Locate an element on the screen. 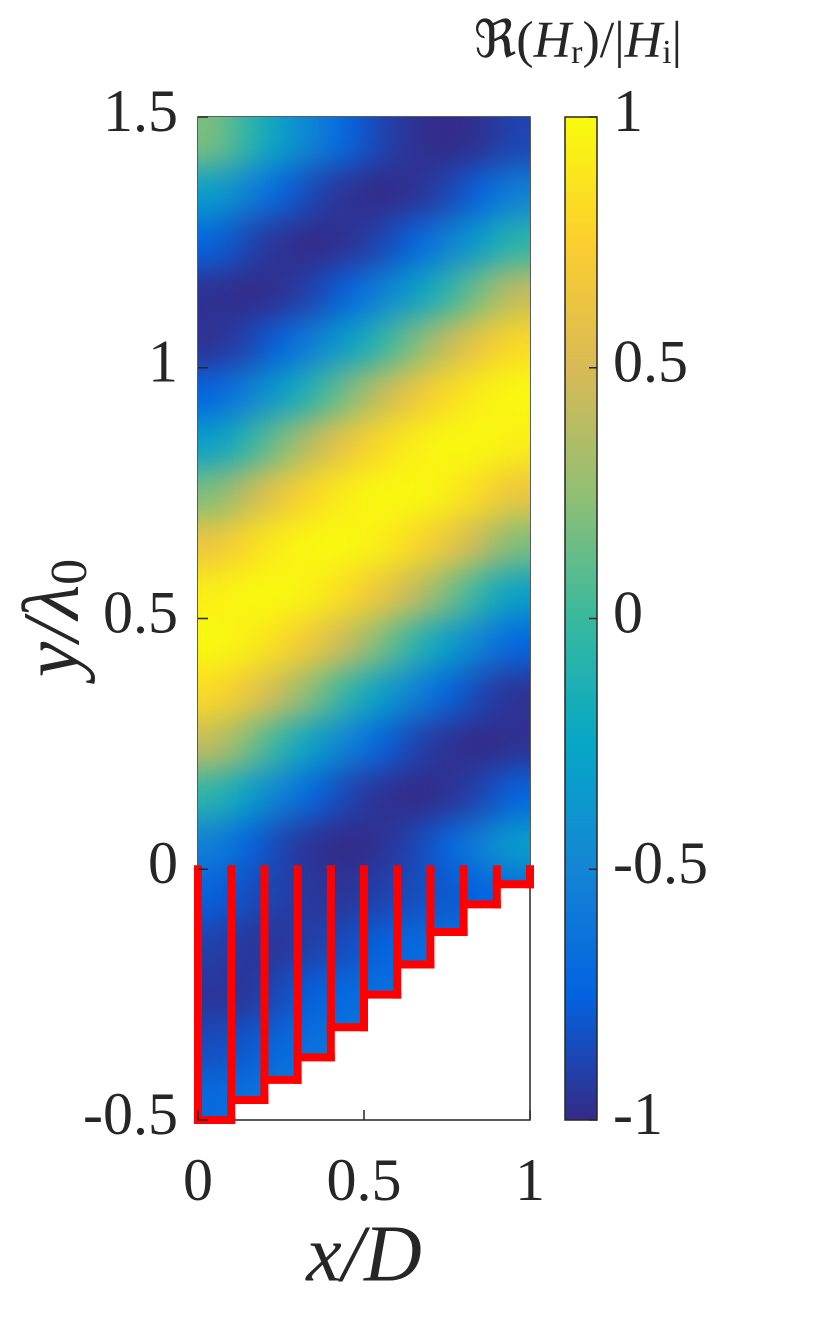 The image size is (830, 1317). label-part: )/| is located at coordinates (603, 40).